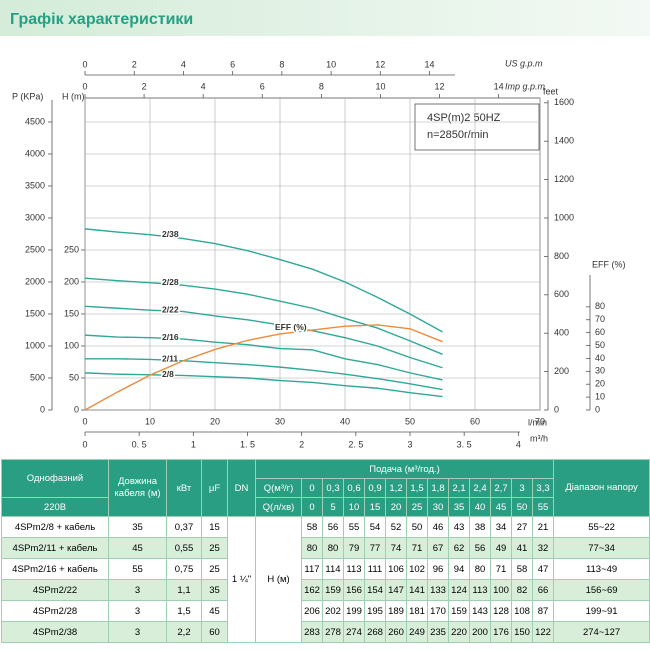 This screenshot has width=650, height=650. What do you see at coordinates (42, 409) in the screenshot?
I see `p-tick-label: 0` at bounding box center [42, 409].